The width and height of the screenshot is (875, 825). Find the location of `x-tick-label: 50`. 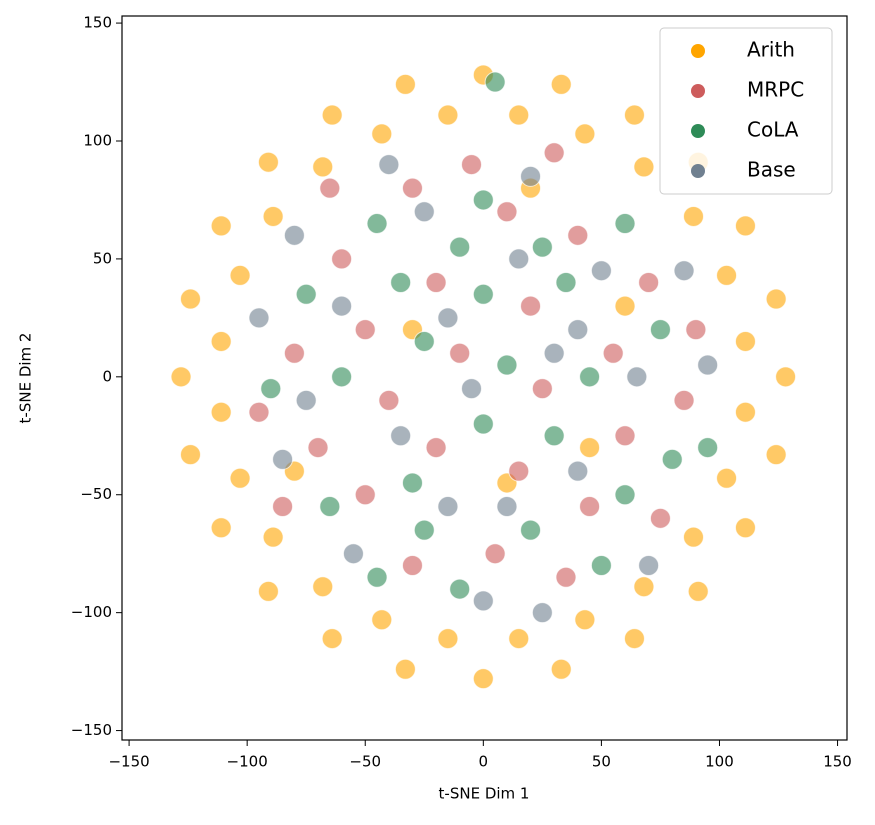

x-tick-label: 50 is located at coordinates (601, 762).